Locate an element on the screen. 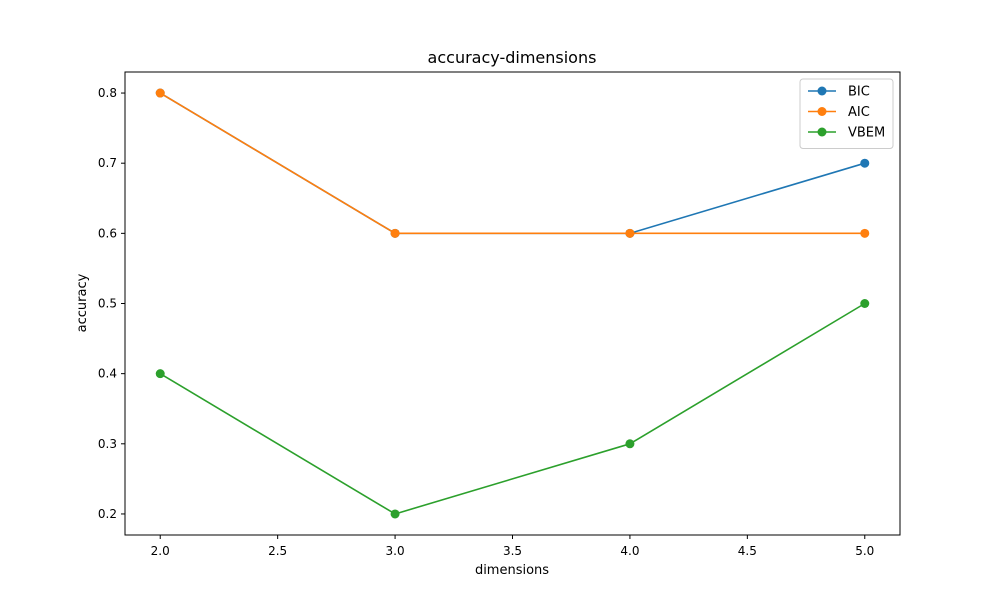  x-tick-label: 2.0 is located at coordinates (160, 551).